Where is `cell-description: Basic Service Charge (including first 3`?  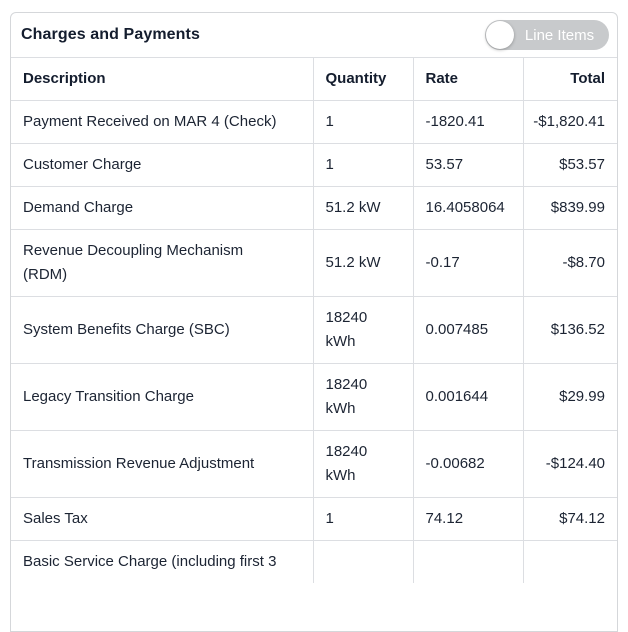
cell-description: Basic Service Charge (including first 3 is located at coordinates (162, 562).